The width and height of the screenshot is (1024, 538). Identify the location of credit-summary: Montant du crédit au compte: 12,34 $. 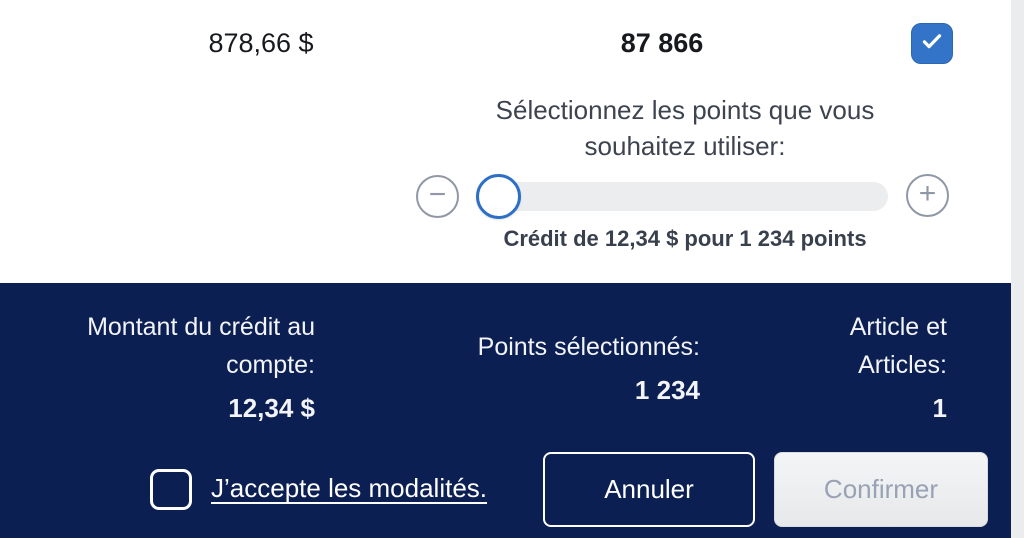
(167, 365).